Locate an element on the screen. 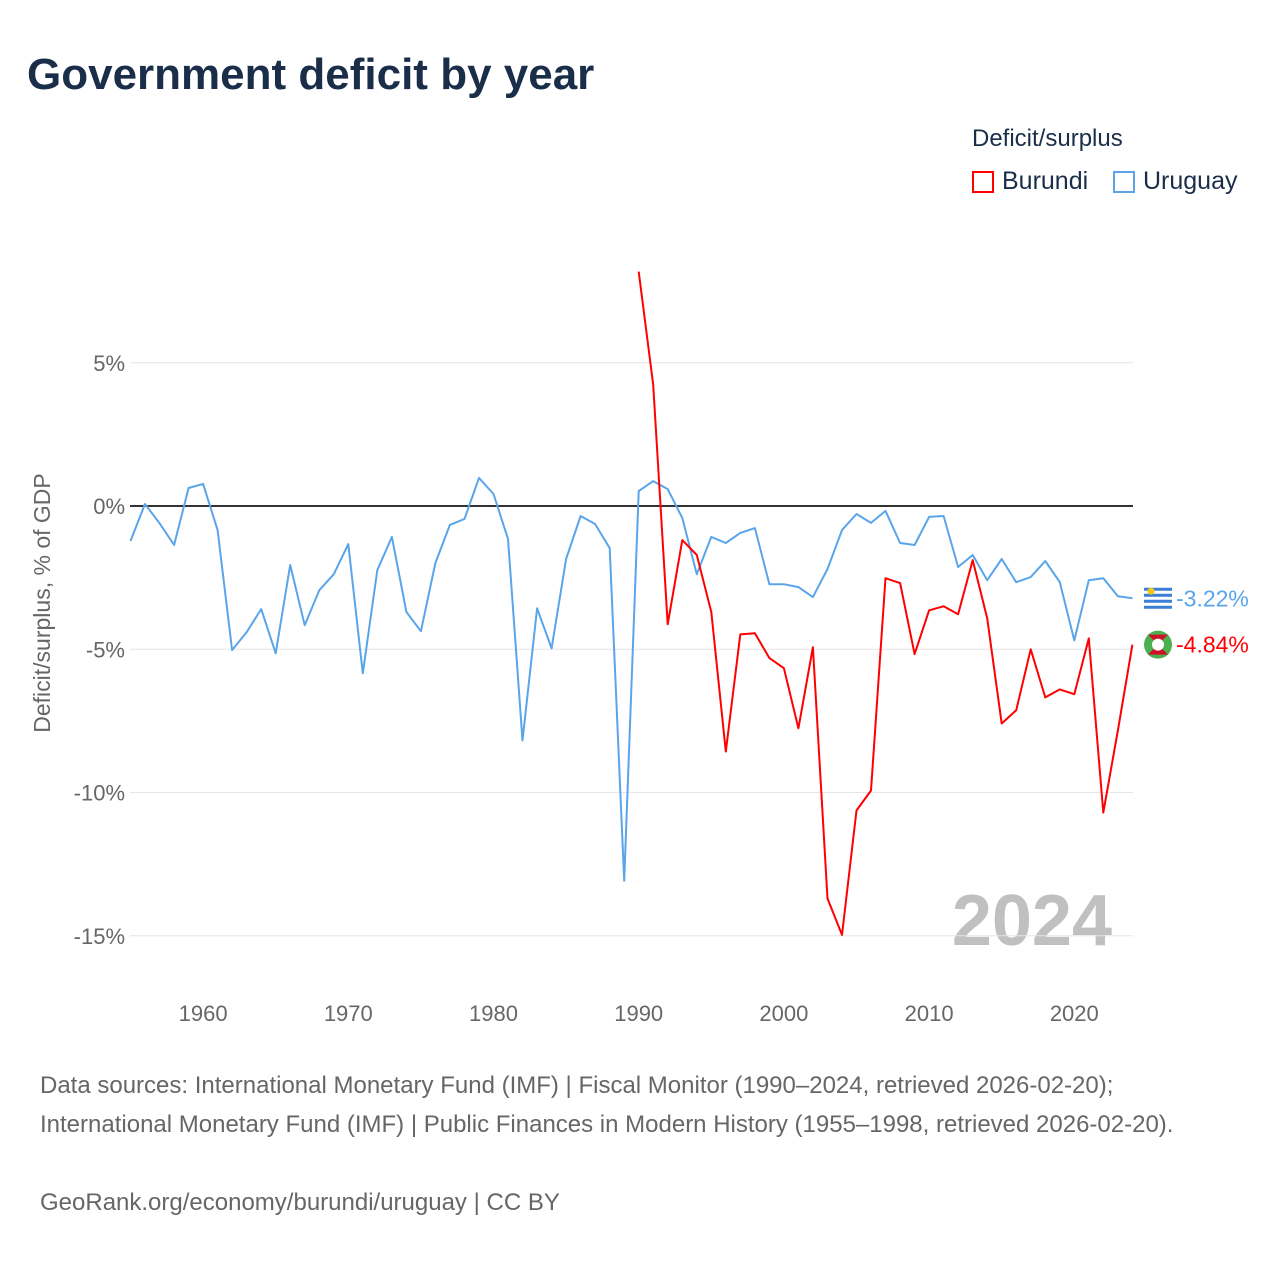 The width and height of the screenshot is (1280, 1280). legend-title: Deficit/surplus is located at coordinates (1047, 138).